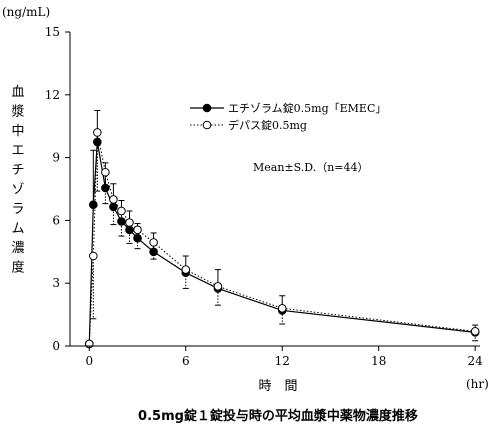  What do you see at coordinates (89, 361) in the screenshot?
I see `x-tick-label: 0` at bounding box center [89, 361].